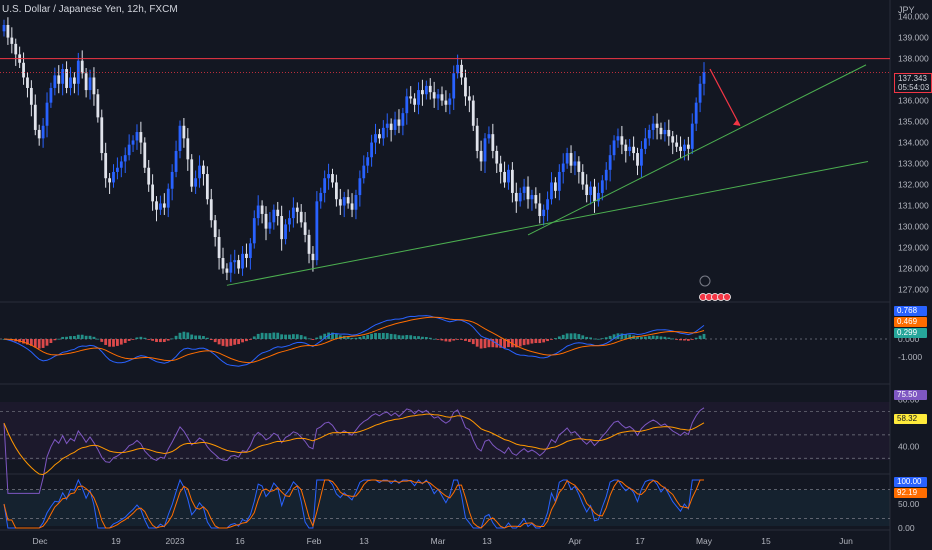 The width and height of the screenshot is (932, 550). I want to click on macd-tick-label: 0.000, so click(909, 339).